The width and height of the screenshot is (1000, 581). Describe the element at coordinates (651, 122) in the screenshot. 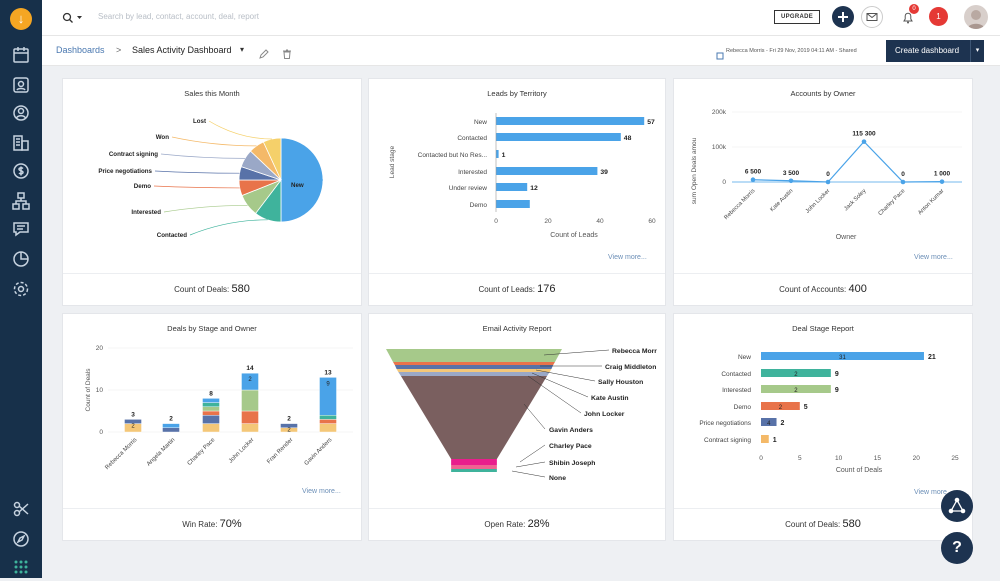

I see `bar-value-label: 57` at that location.